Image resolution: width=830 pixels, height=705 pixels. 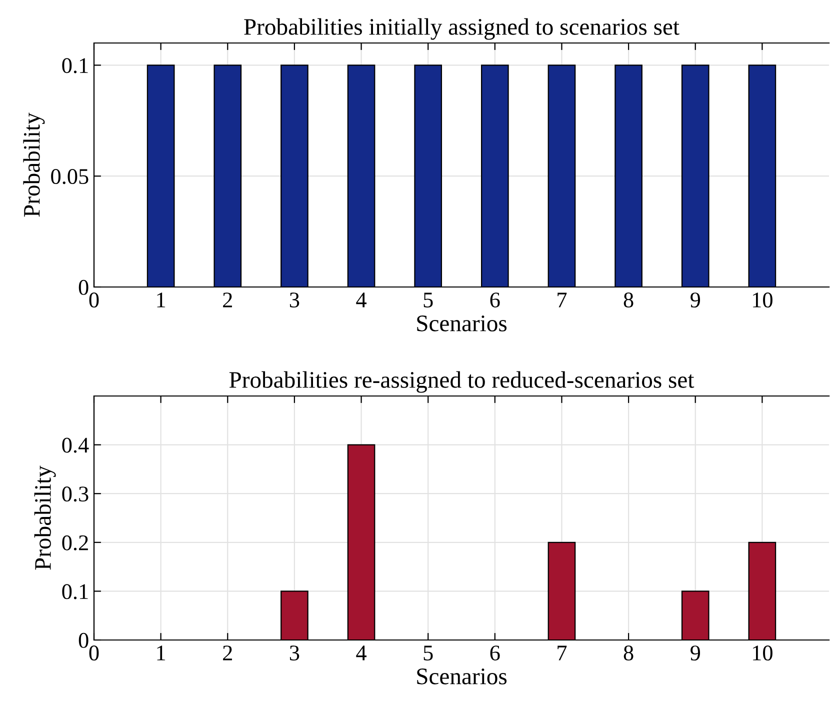 I want to click on chart-title: Probabilities initially assigned to scenarios set, so click(x=462, y=29).